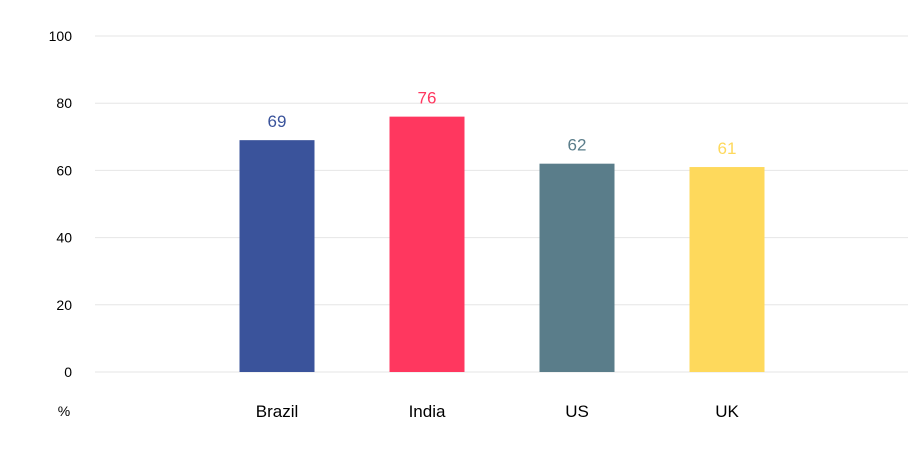 Image resolution: width=915 pixels, height=459 pixels. Describe the element at coordinates (64, 170) in the screenshot. I see `y-tick-label: 60` at that location.